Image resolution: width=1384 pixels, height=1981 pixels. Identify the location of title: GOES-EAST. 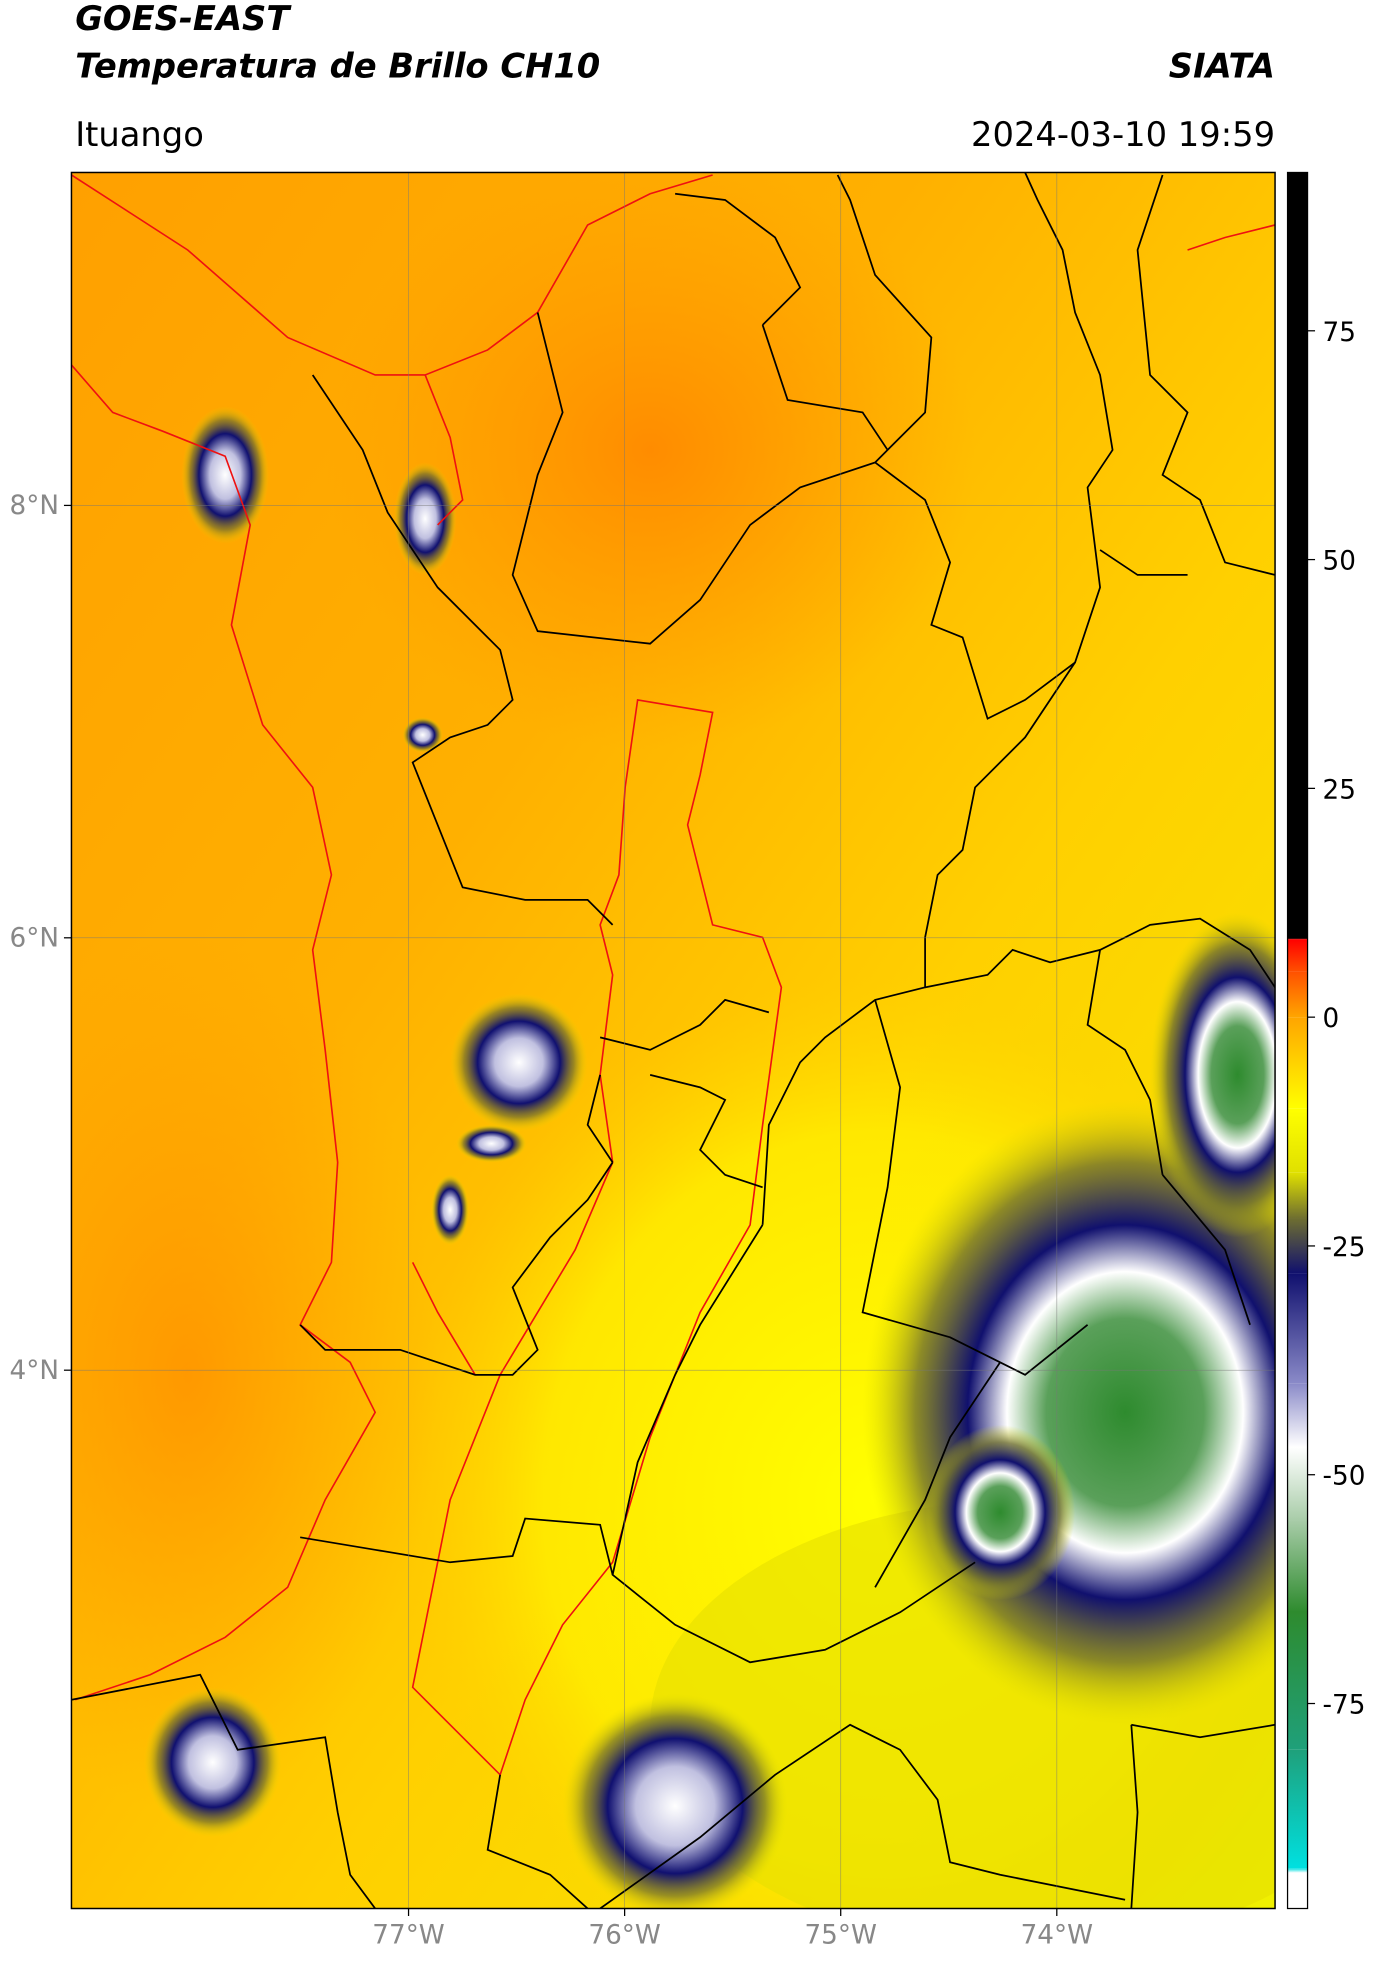
(183, 19).